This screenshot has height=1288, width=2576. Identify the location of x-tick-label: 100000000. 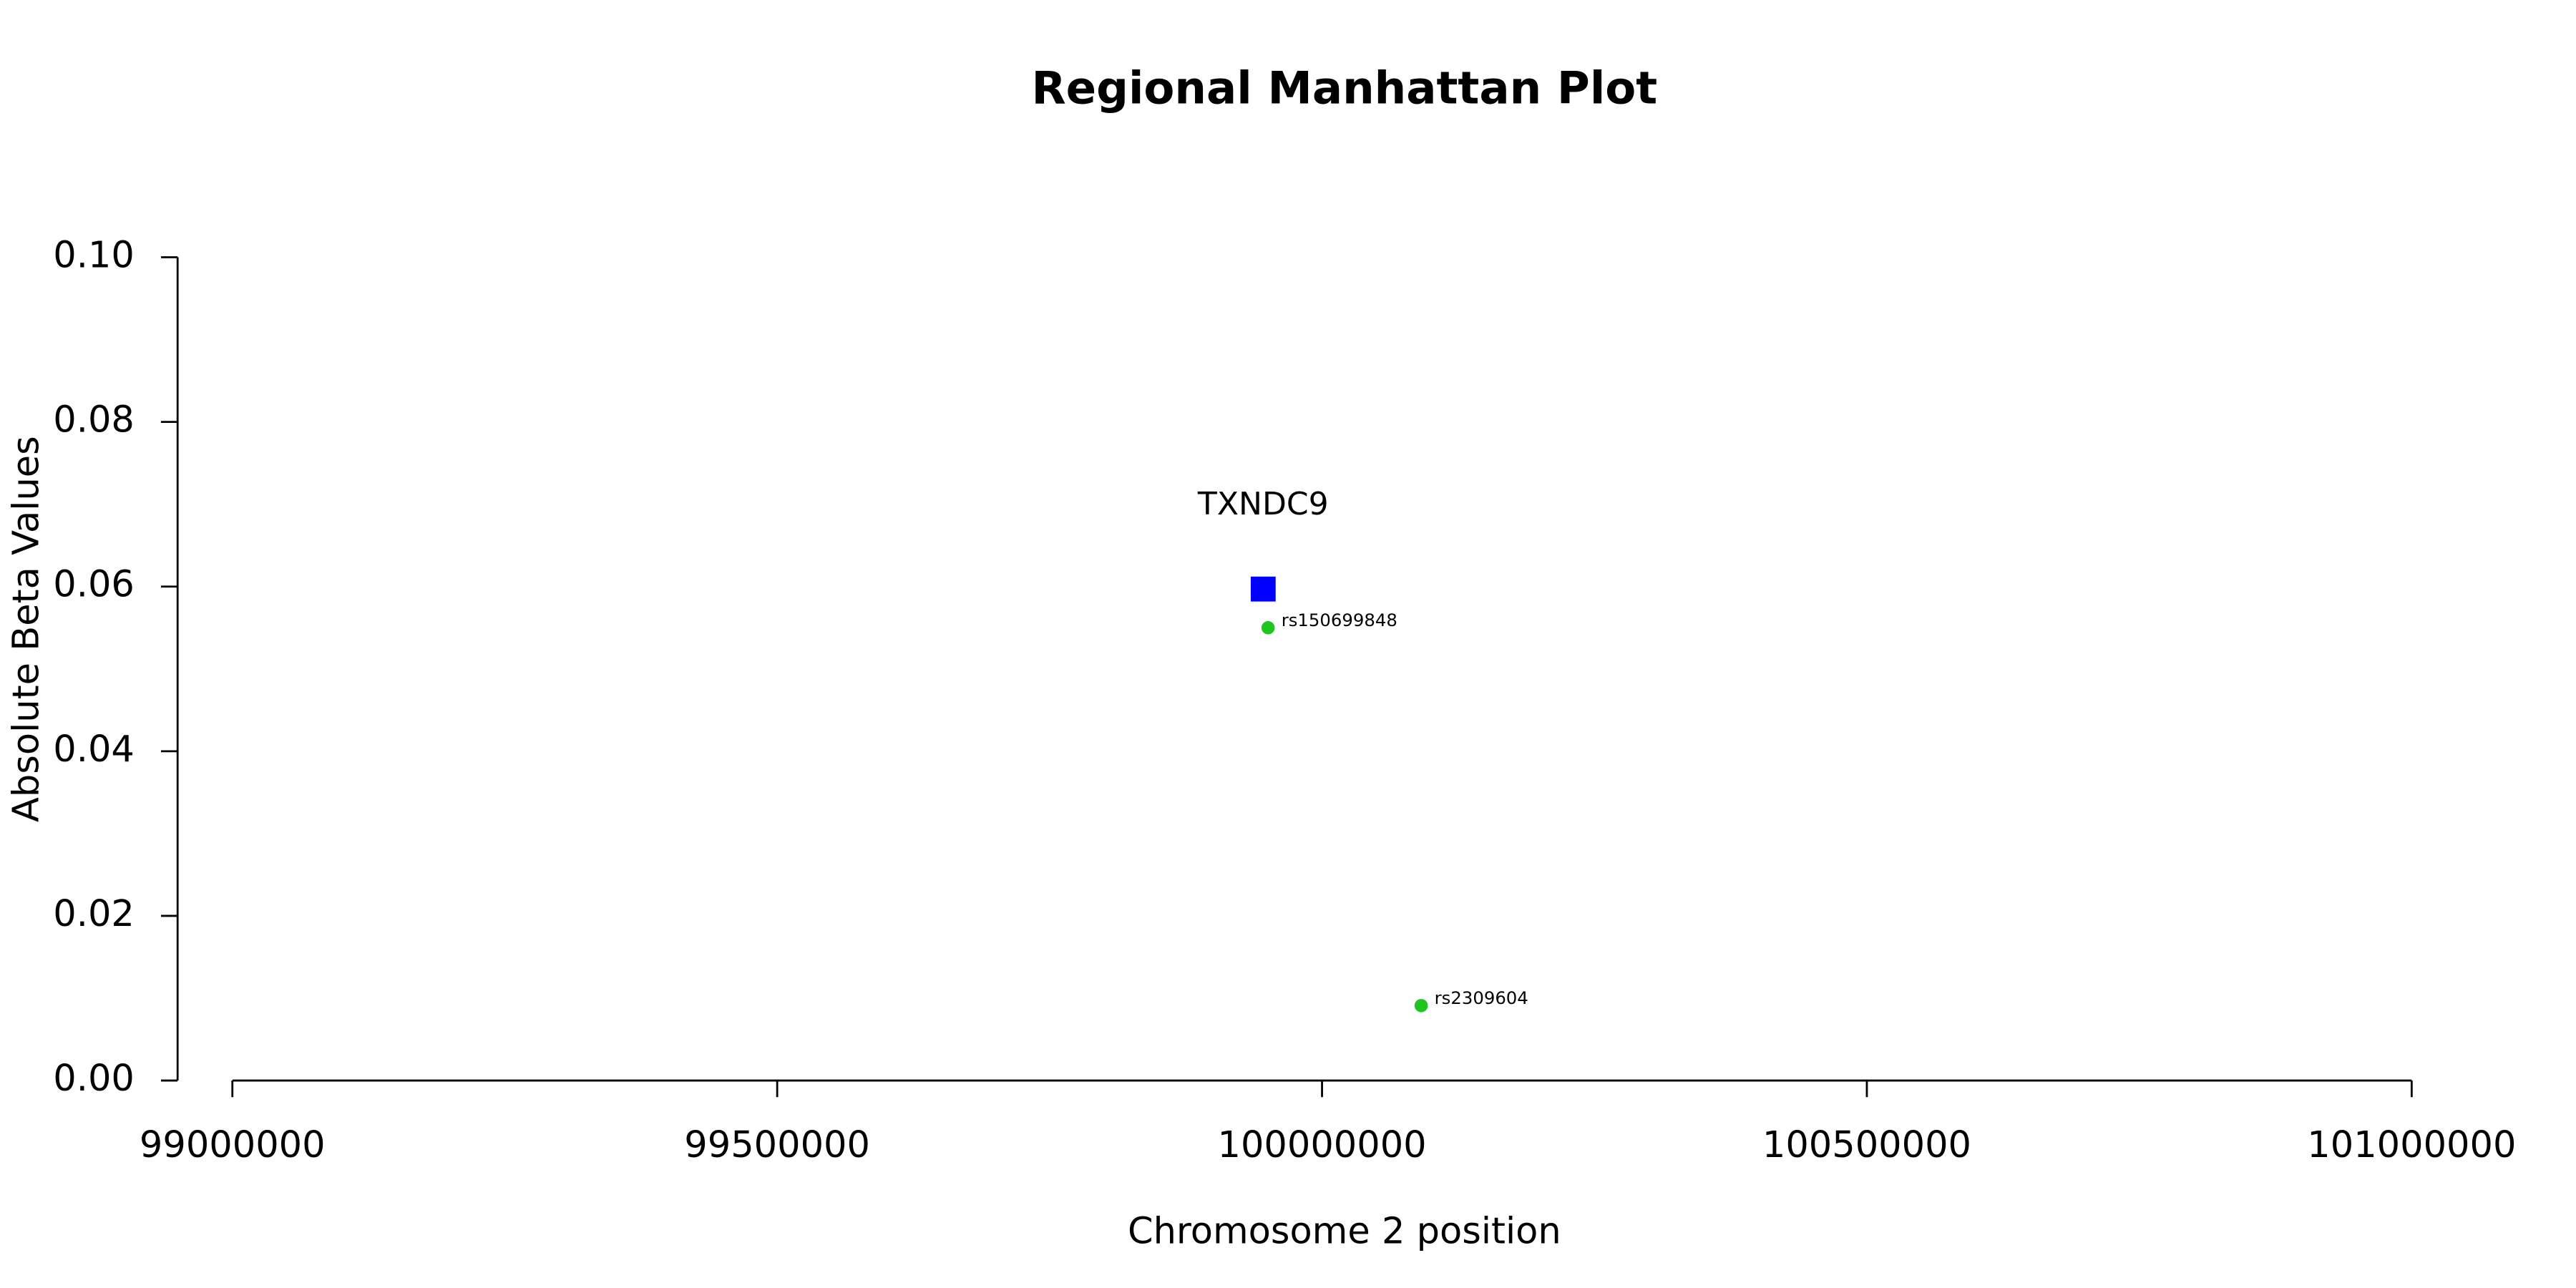
(1321, 1145).